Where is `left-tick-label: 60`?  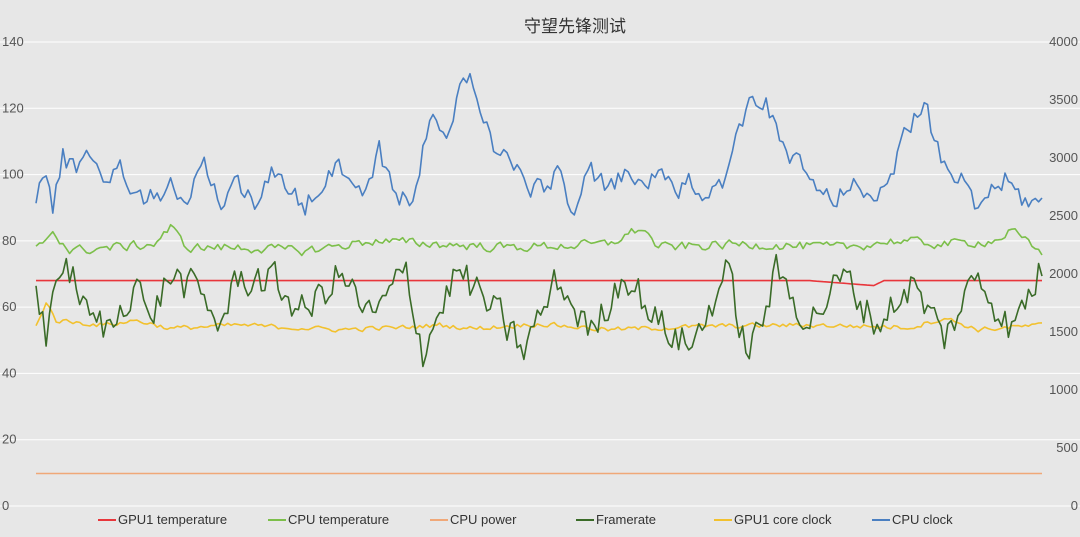
left-tick-label: 60 is located at coordinates (9, 306).